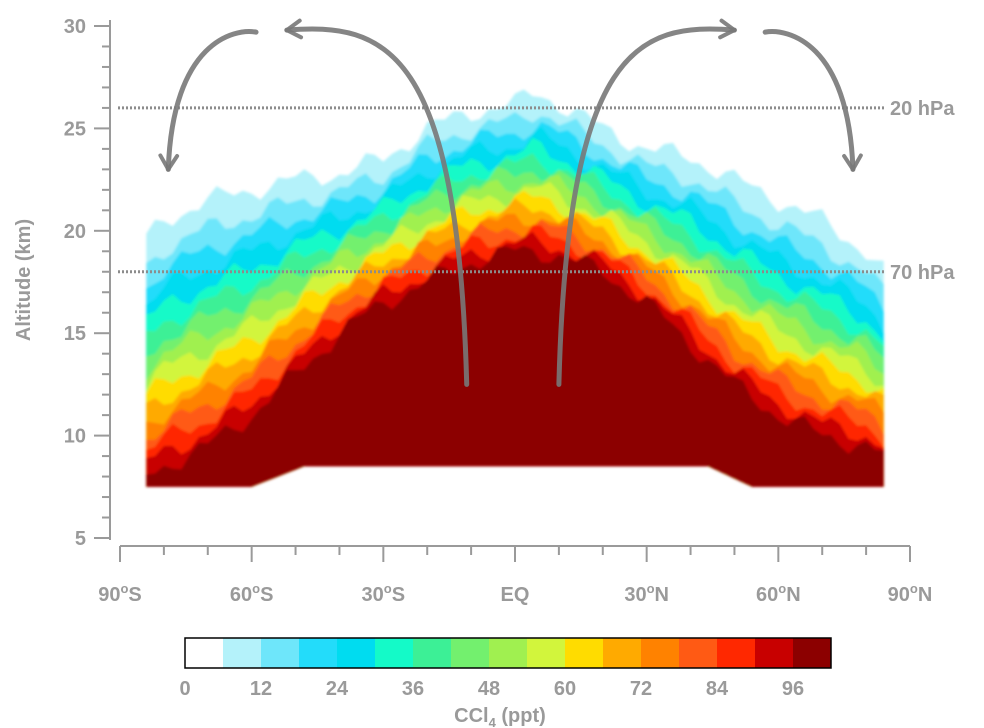 This screenshot has width=984, height=728. I want to click on y-tick-label: 25, so click(75, 129).